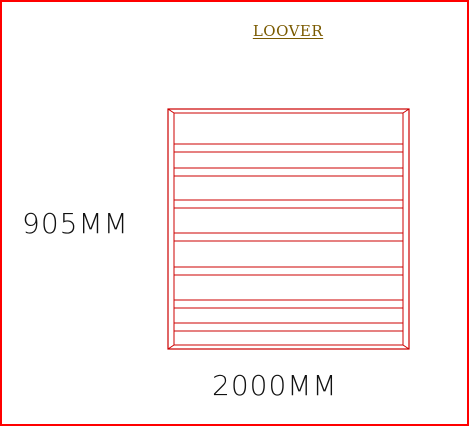 This screenshot has height=428, width=469. What do you see at coordinates (171, 347) in the screenshot?
I see `frame-corner-bottom-left` at bounding box center [171, 347].